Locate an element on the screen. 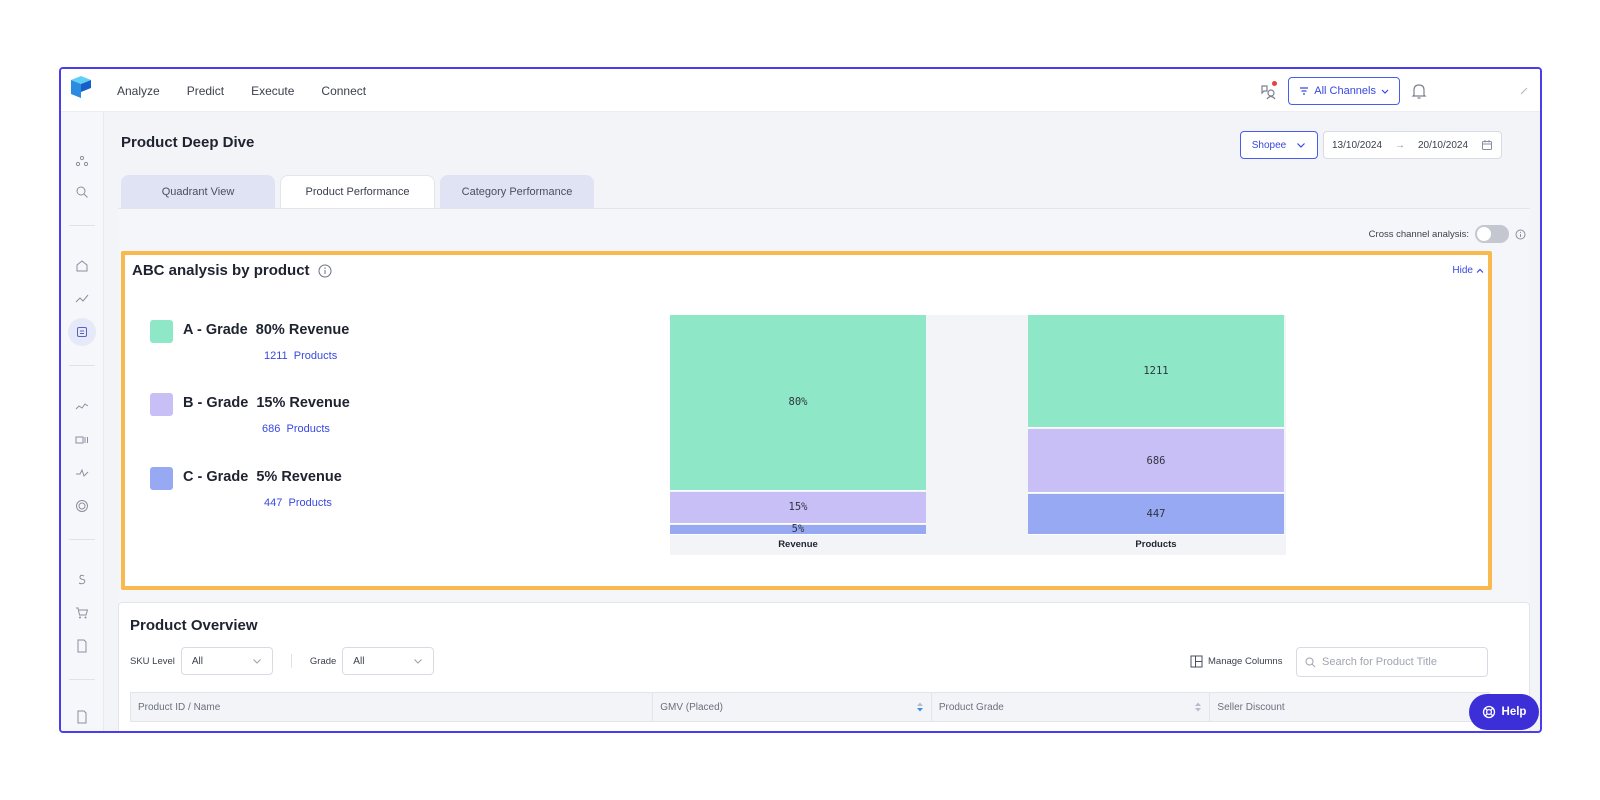 This screenshot has height=800, width=1600. col-seller-discount: Seller Discount is located at coordinates (1251, 707).